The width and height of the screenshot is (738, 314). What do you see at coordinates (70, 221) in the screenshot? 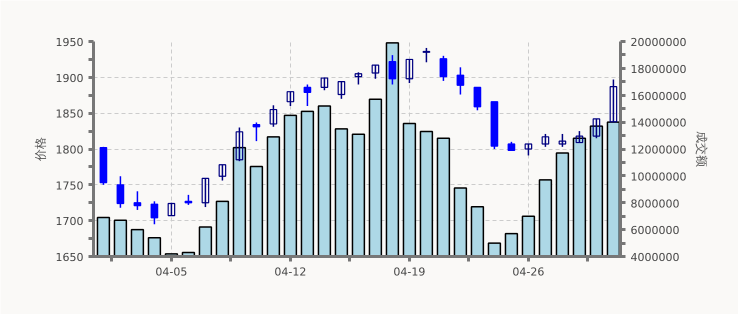
I see `y-tick-label: 1700` at bounding box center [70, 221].